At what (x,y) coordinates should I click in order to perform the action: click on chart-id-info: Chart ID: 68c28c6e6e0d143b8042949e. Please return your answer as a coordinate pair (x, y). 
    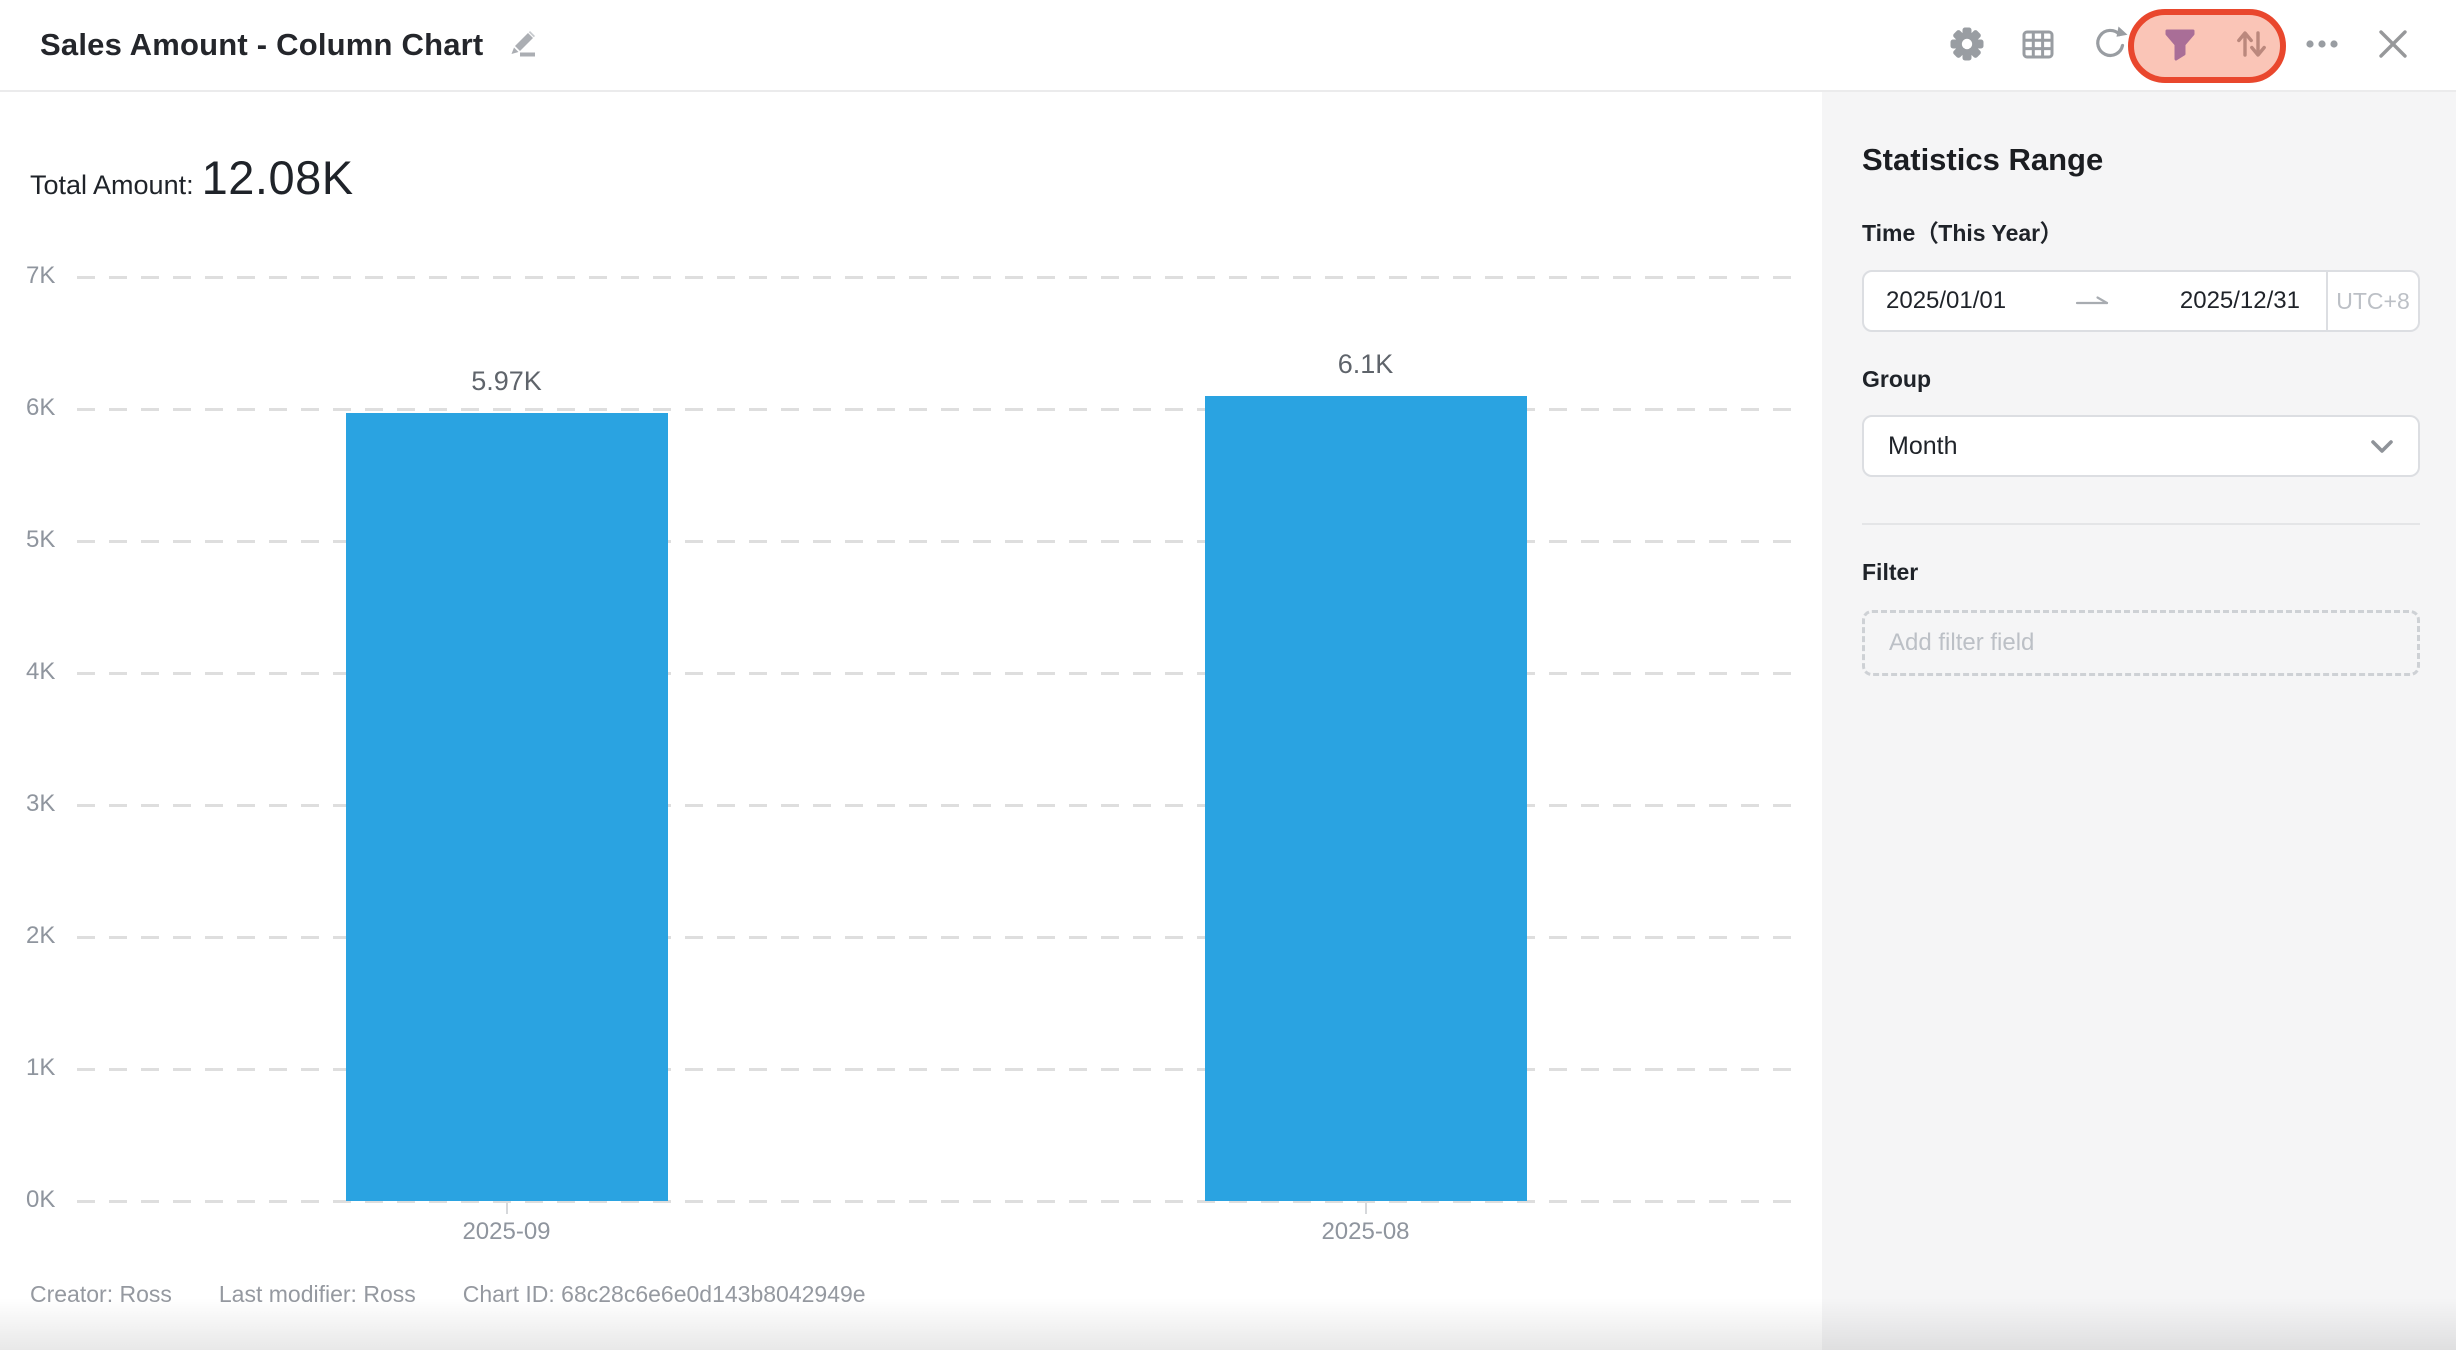
    Looking at the image, I should click on (664, 1294).